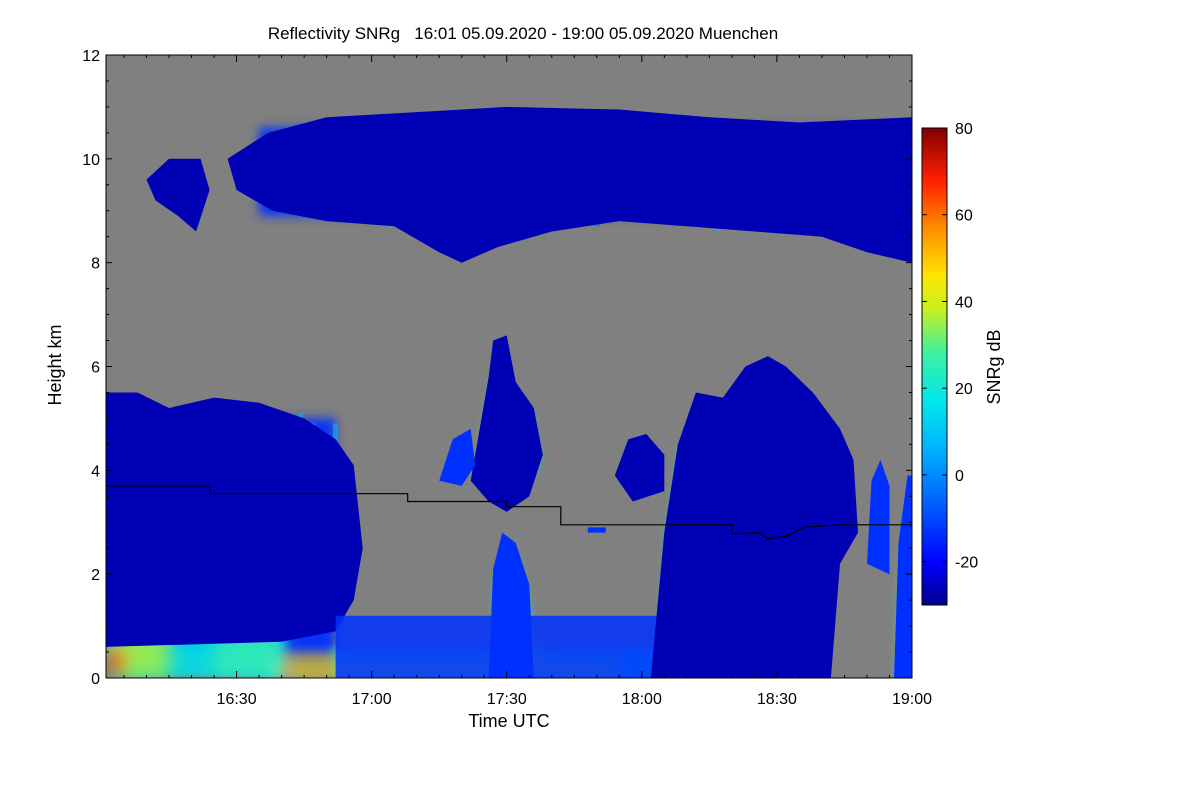  I want to click on title-main: Reflectivity SNRg, so click(334, 33).